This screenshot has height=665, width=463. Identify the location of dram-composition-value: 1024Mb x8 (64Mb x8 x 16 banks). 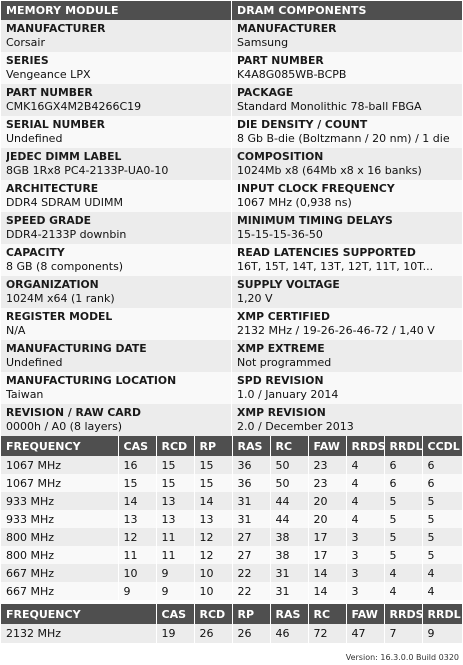
(329, 170).